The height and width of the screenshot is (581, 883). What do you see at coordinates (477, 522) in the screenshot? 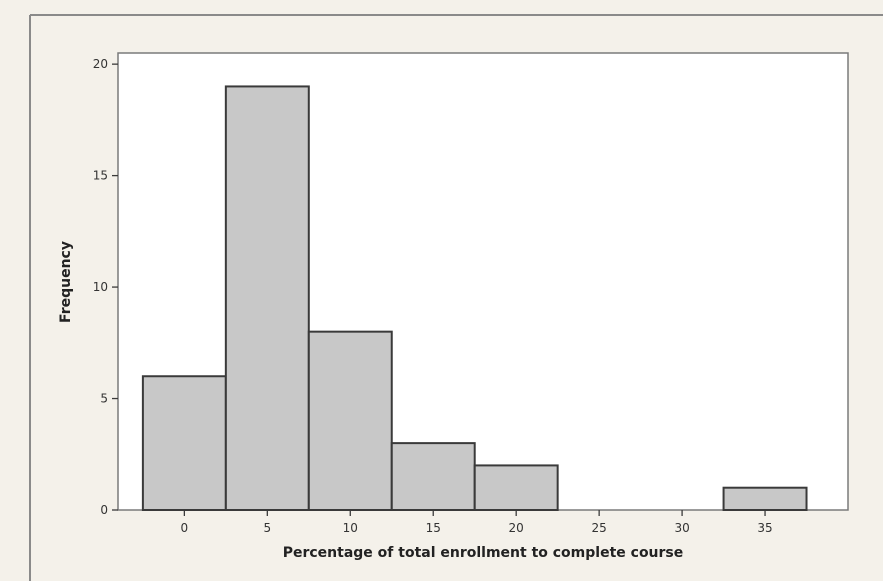
I see `x-axis: 0 5 10 15 20 25 30 35` at bounding box center [477, 522].